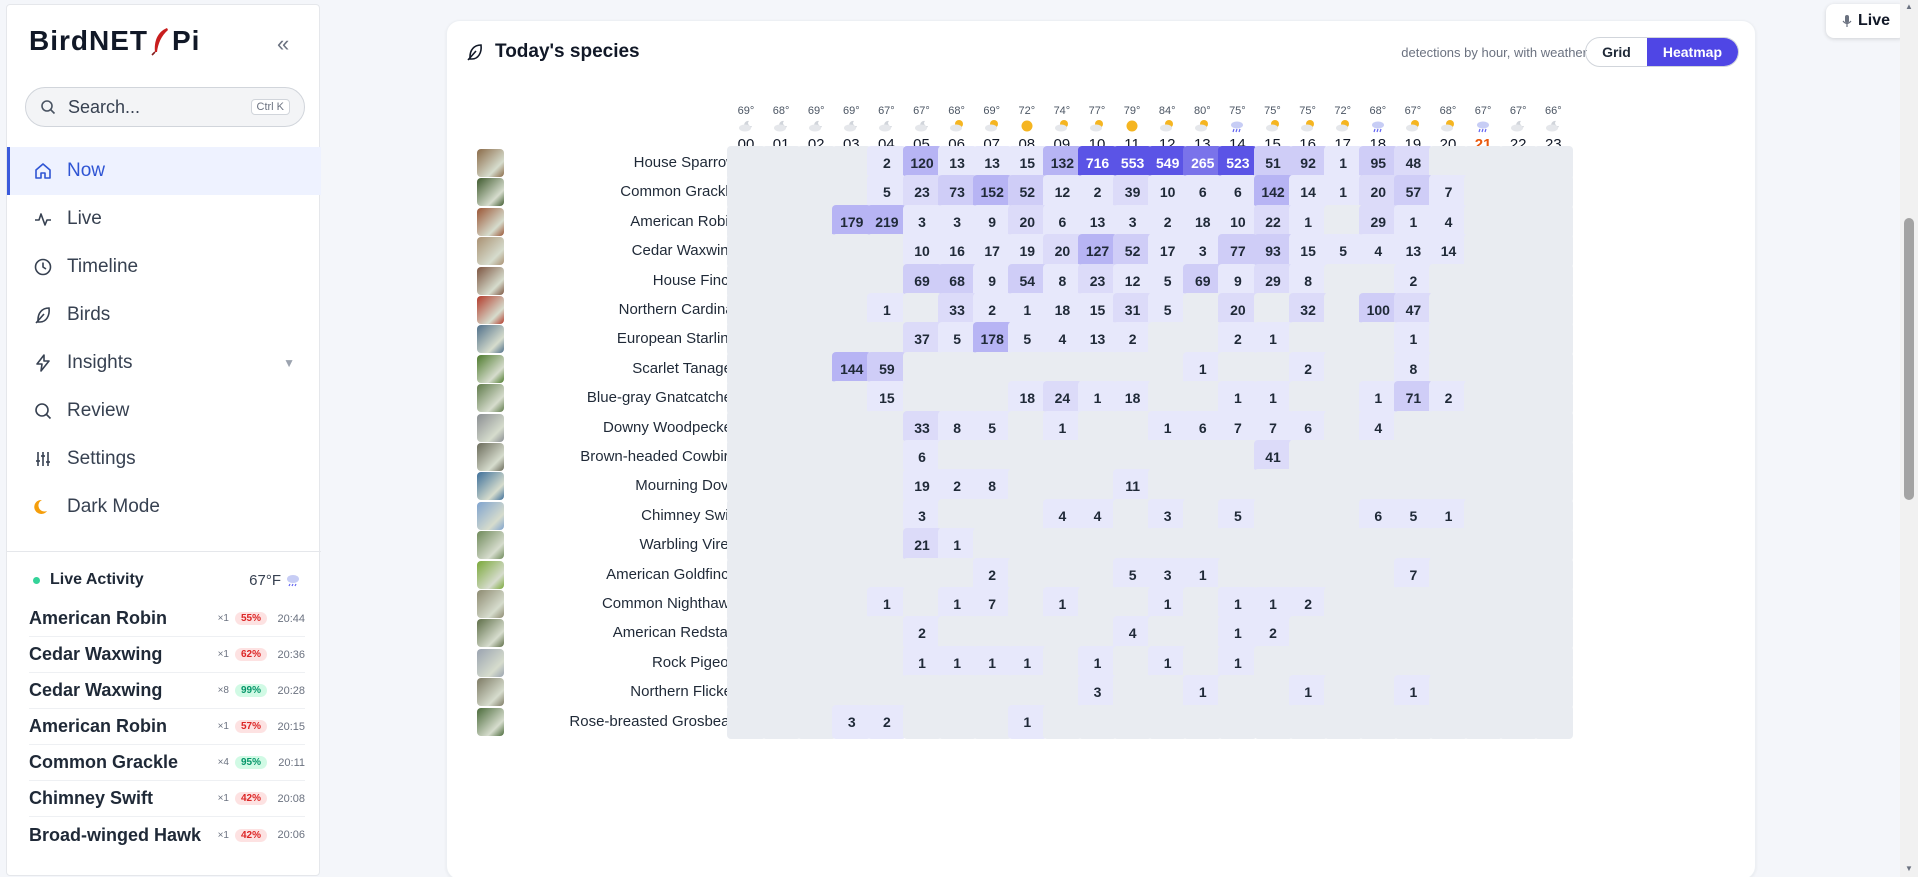 Image resolution: width=1918 pixels, height=877 pixels. I want to click on species-name: House Finch, so click(694, 280).